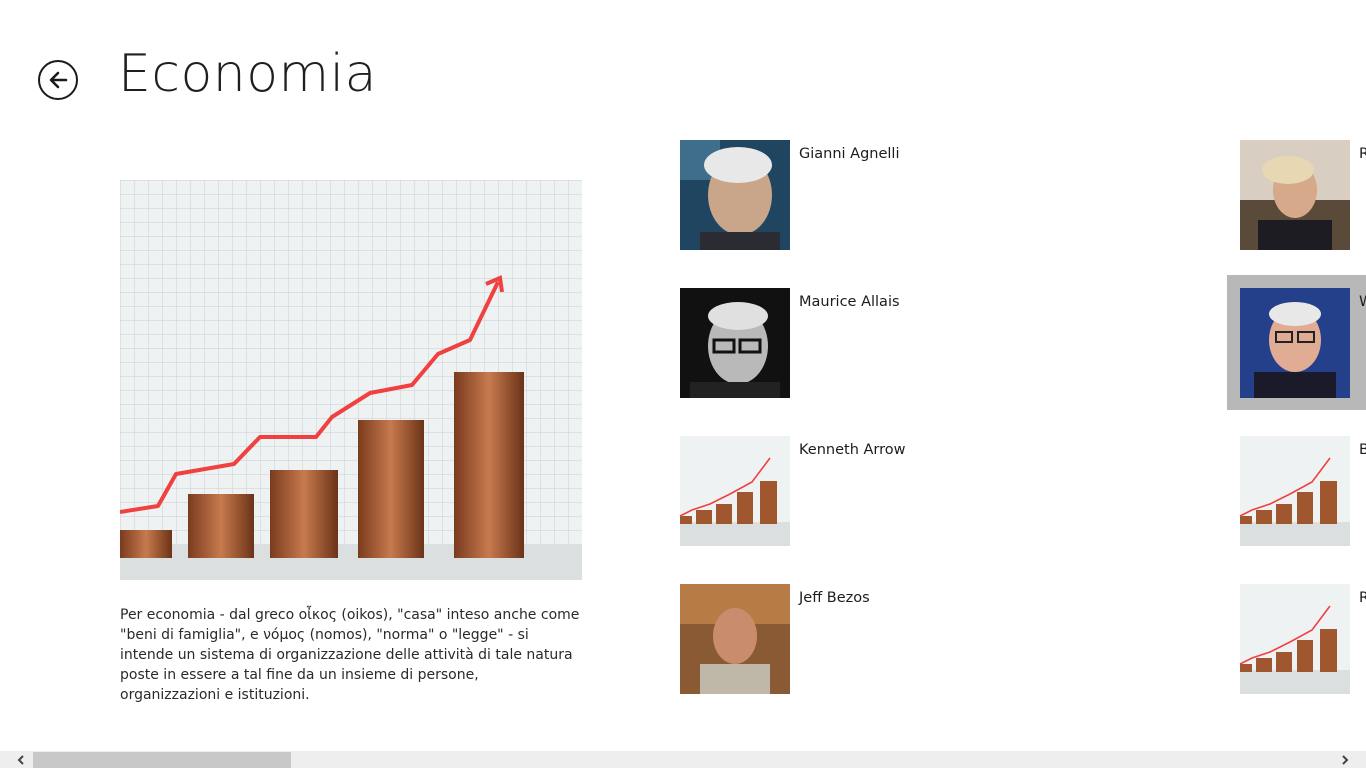  Describe the element at coordinates (834, 598) in the screenshot. I see `item-name: Jeff Bezos` at that location.